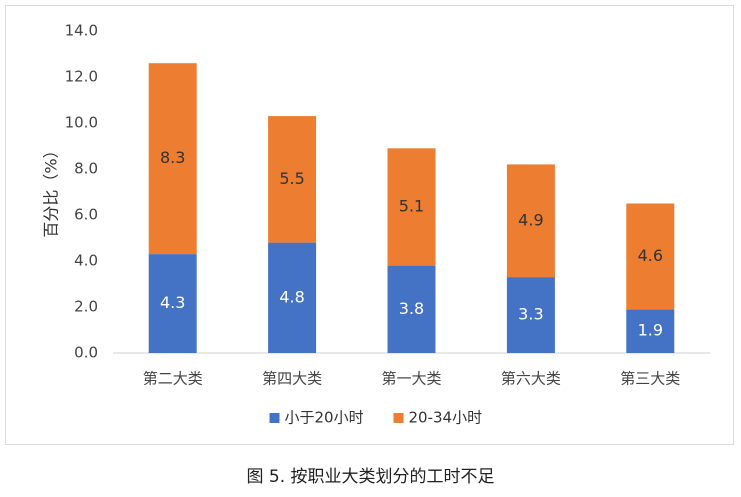  I want to click on y-tick-label: 12.0, so click(81, 77).